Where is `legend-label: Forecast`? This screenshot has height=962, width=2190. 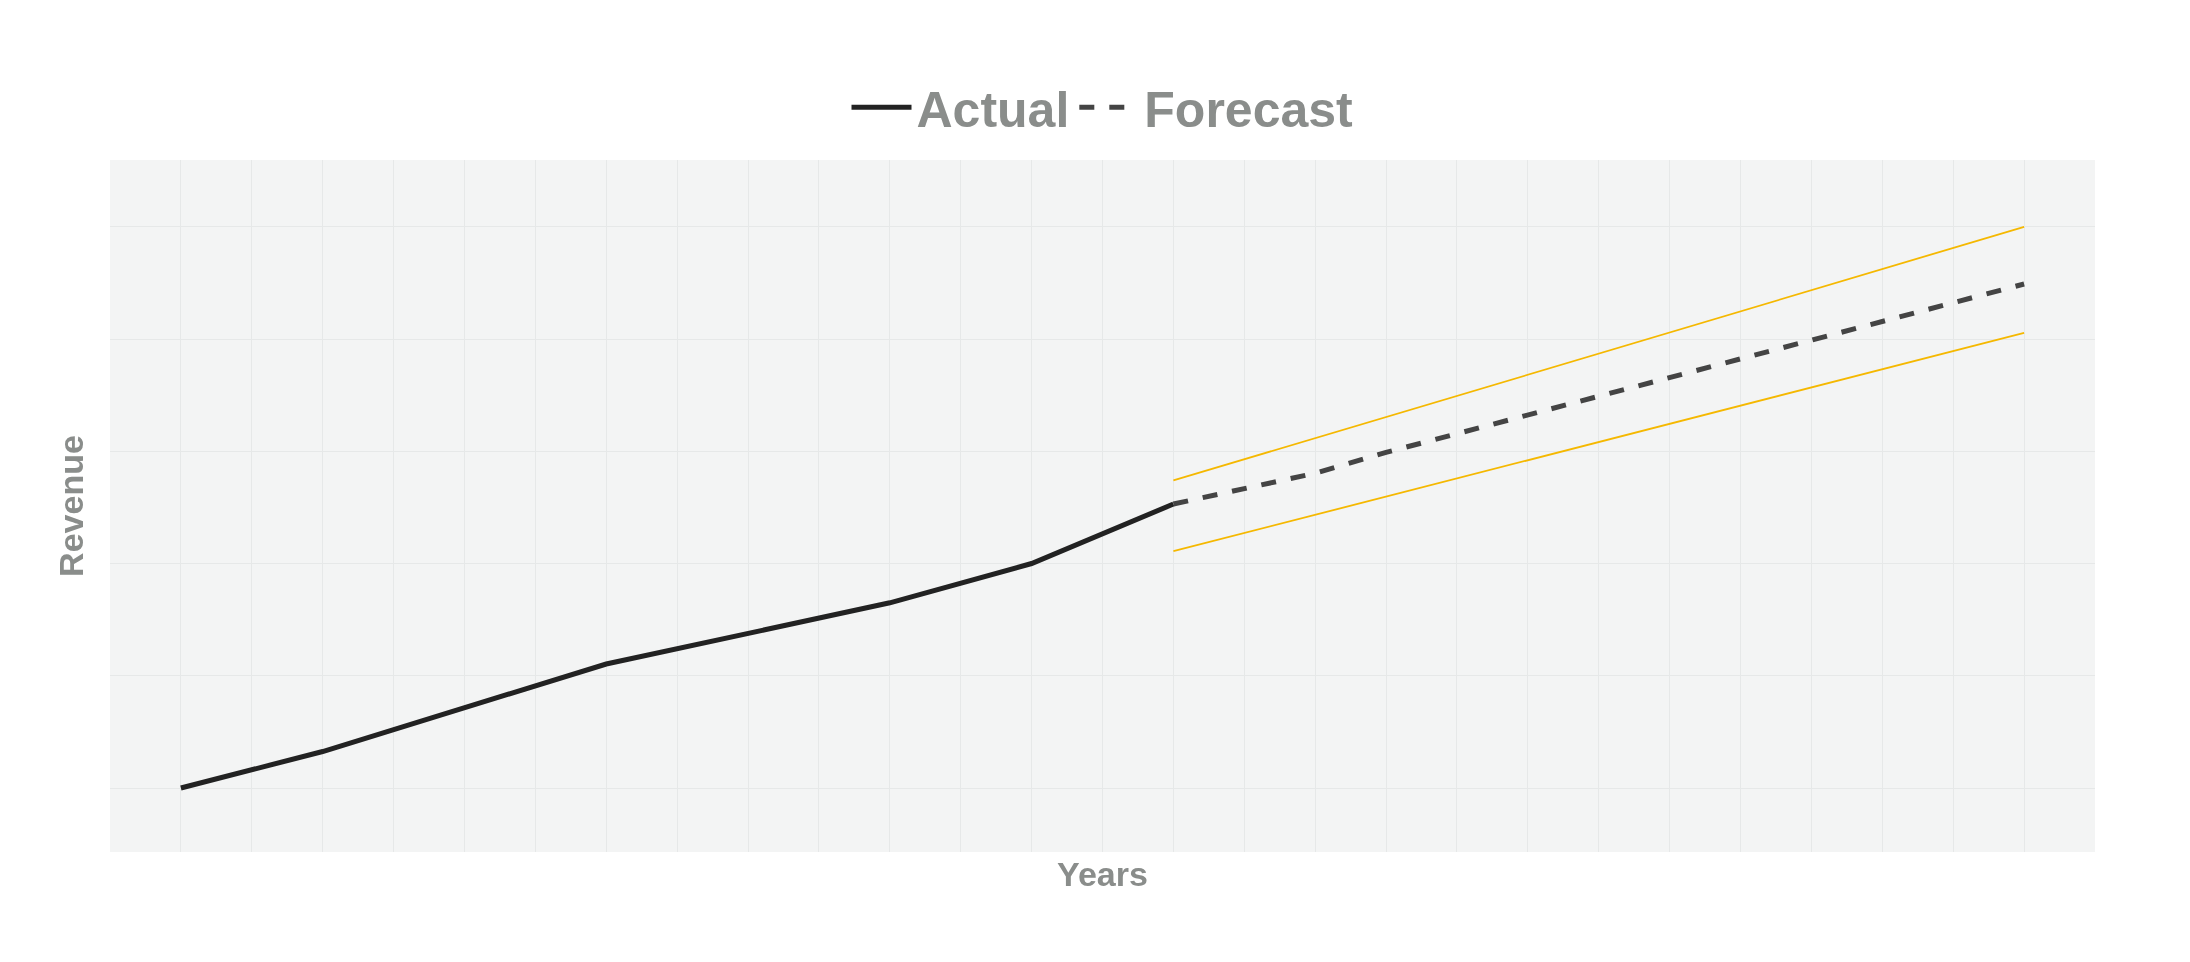
legend-label: Forecast is located at coordinates (1249, 109).